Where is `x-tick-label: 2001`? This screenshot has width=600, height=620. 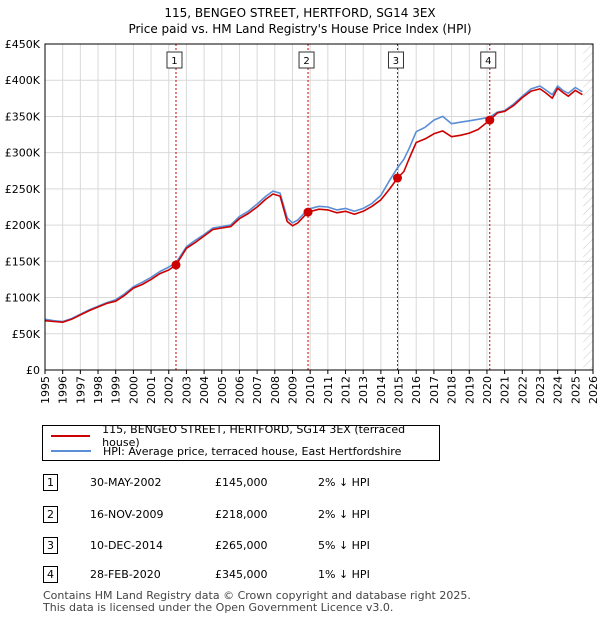
x-tick-label: 2001 is located at coordinates (151, 390).